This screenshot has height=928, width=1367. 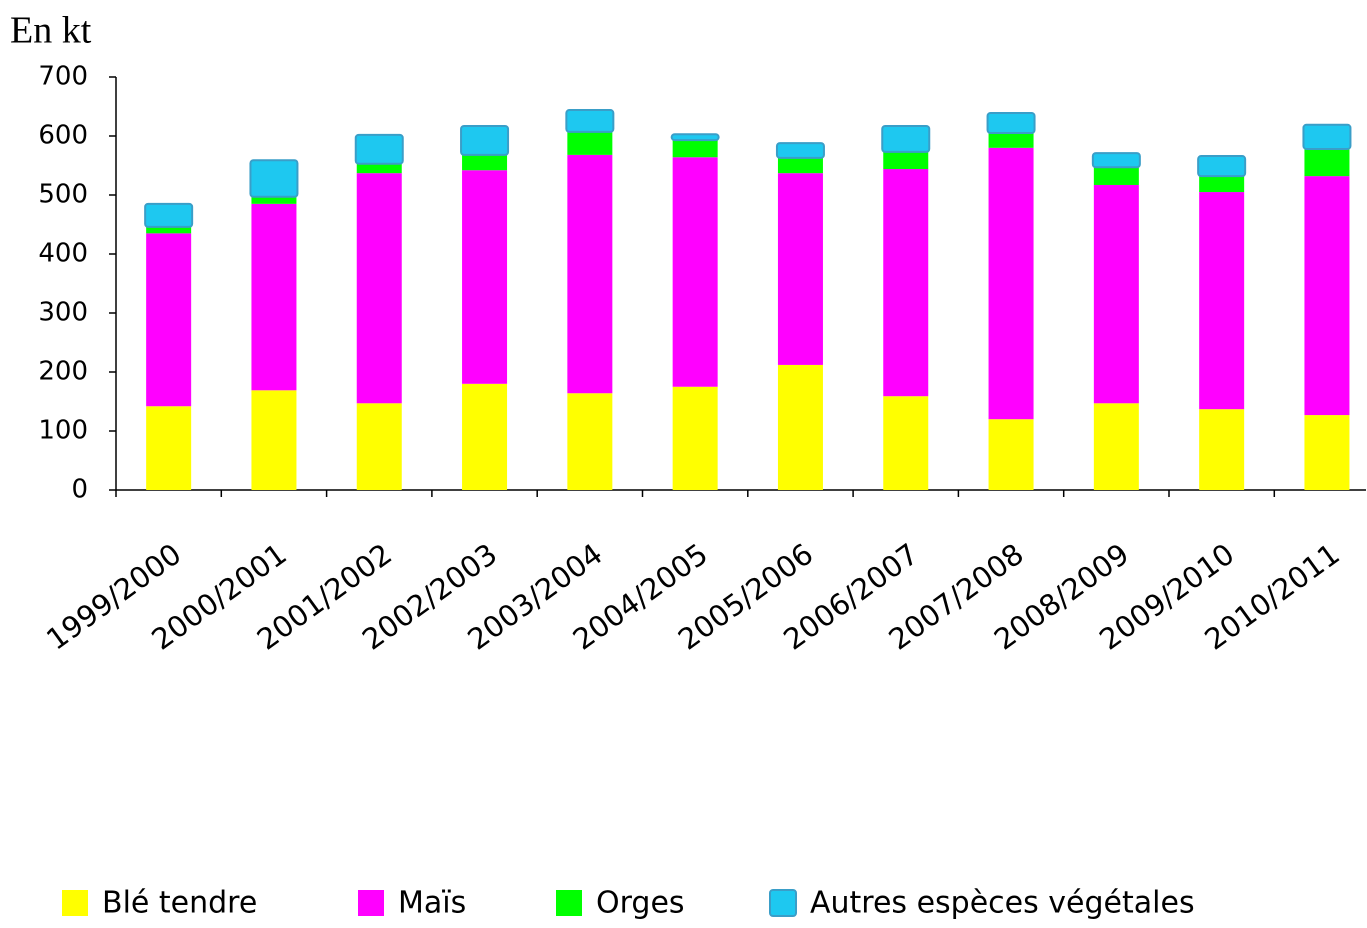 I want to click on y-tick-label: 300, so click(x=63, y=313).